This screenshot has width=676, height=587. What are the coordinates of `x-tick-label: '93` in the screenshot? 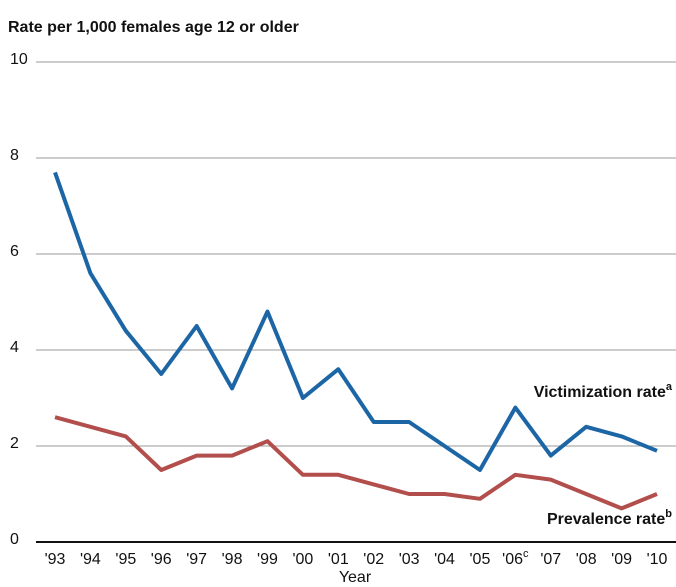 It's located at (55, 559).